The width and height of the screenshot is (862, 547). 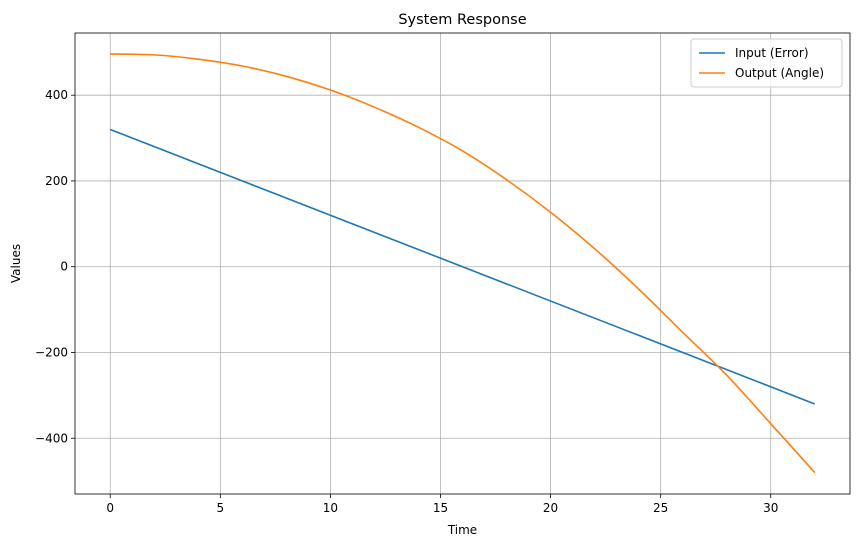 What do you see at coordinates (779, 73) in the screenshot?
I see `legend-label: Output (Angle)` at bounding box center [779, 73].